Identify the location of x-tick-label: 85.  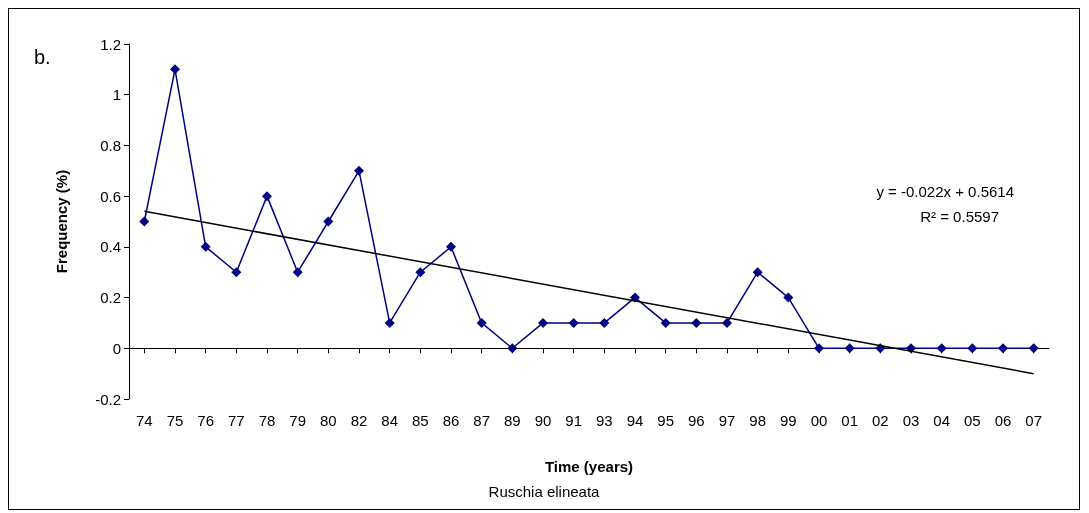
(420, 420).